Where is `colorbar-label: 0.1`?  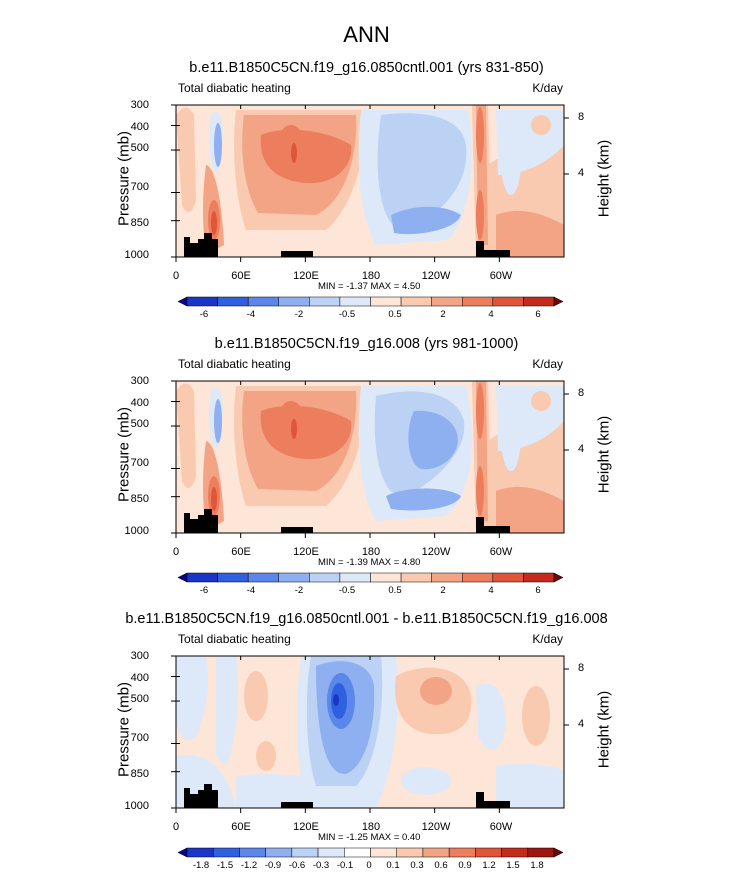 colorbar-label: 0.1 is located at coordinates (393, 865).